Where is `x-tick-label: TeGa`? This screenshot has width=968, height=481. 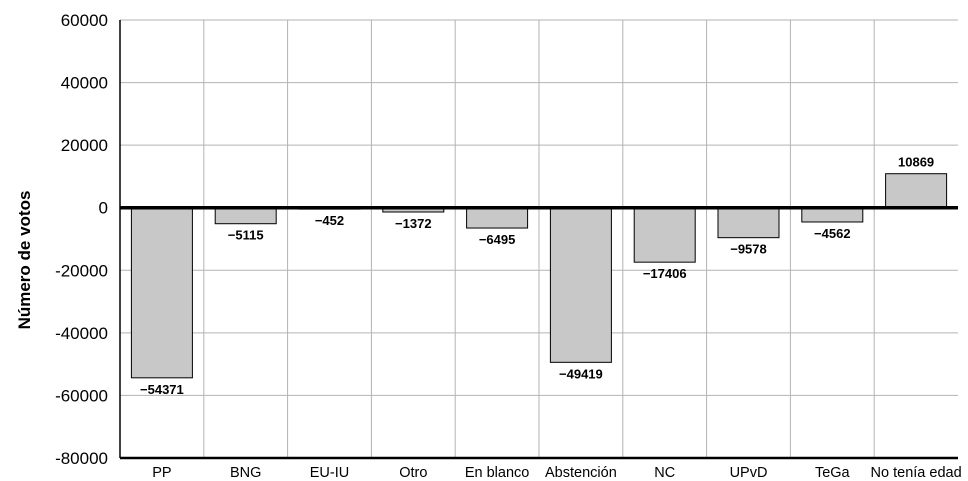 x-tick-label: TeGa is located at coordinates (833, 473).